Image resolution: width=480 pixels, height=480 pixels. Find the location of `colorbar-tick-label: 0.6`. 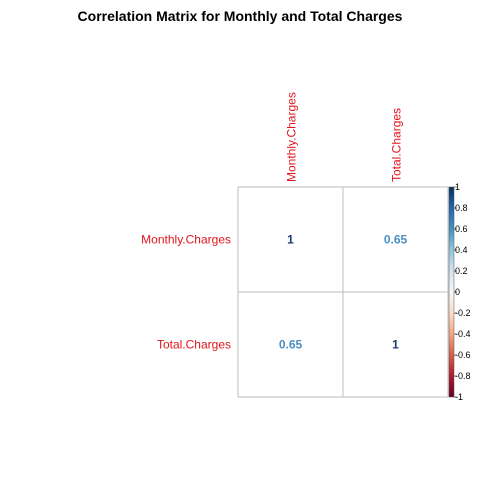

colorbar-tick-label: 0.6 is located at coordinates (461, 229).